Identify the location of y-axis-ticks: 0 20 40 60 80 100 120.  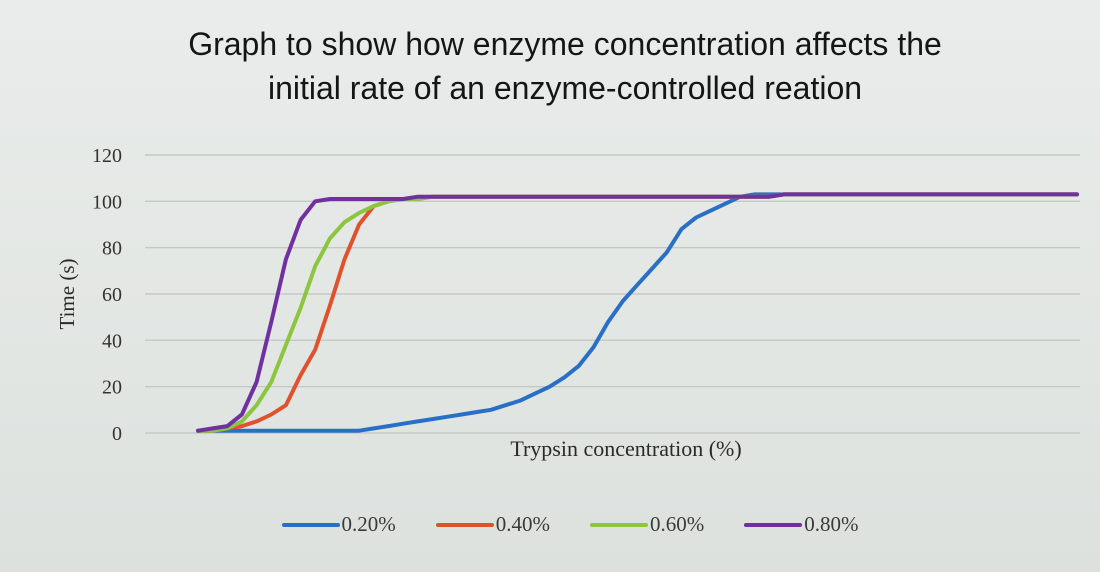
(107, 295).